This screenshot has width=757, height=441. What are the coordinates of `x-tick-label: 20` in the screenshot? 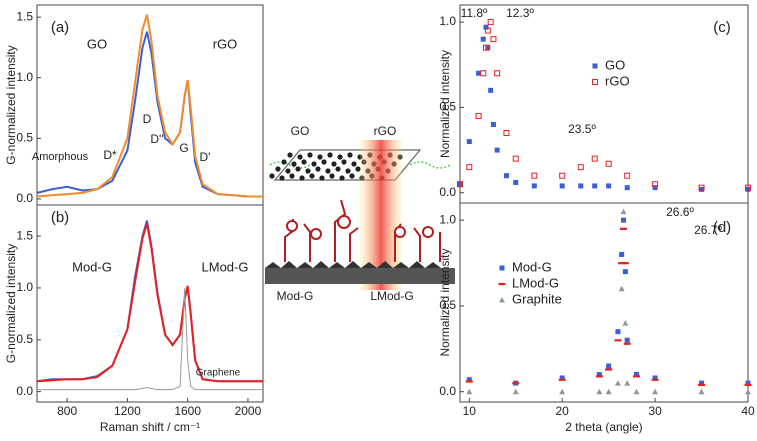 It's located at (563, 411).